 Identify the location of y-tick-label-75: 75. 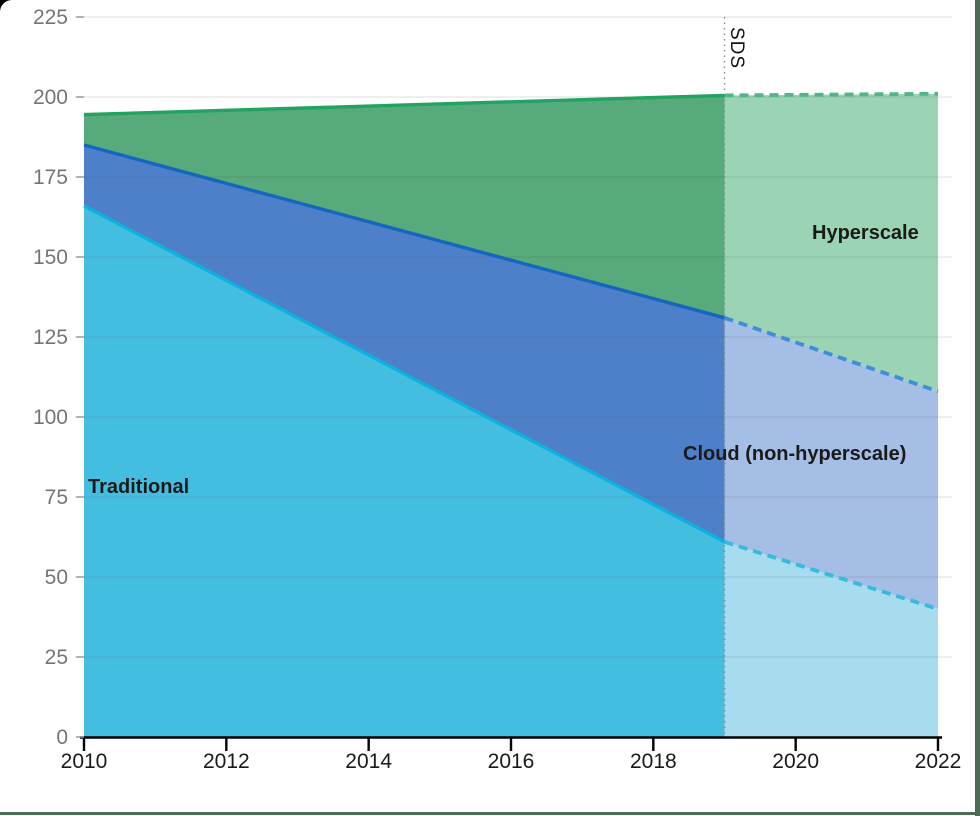
(56, 497).